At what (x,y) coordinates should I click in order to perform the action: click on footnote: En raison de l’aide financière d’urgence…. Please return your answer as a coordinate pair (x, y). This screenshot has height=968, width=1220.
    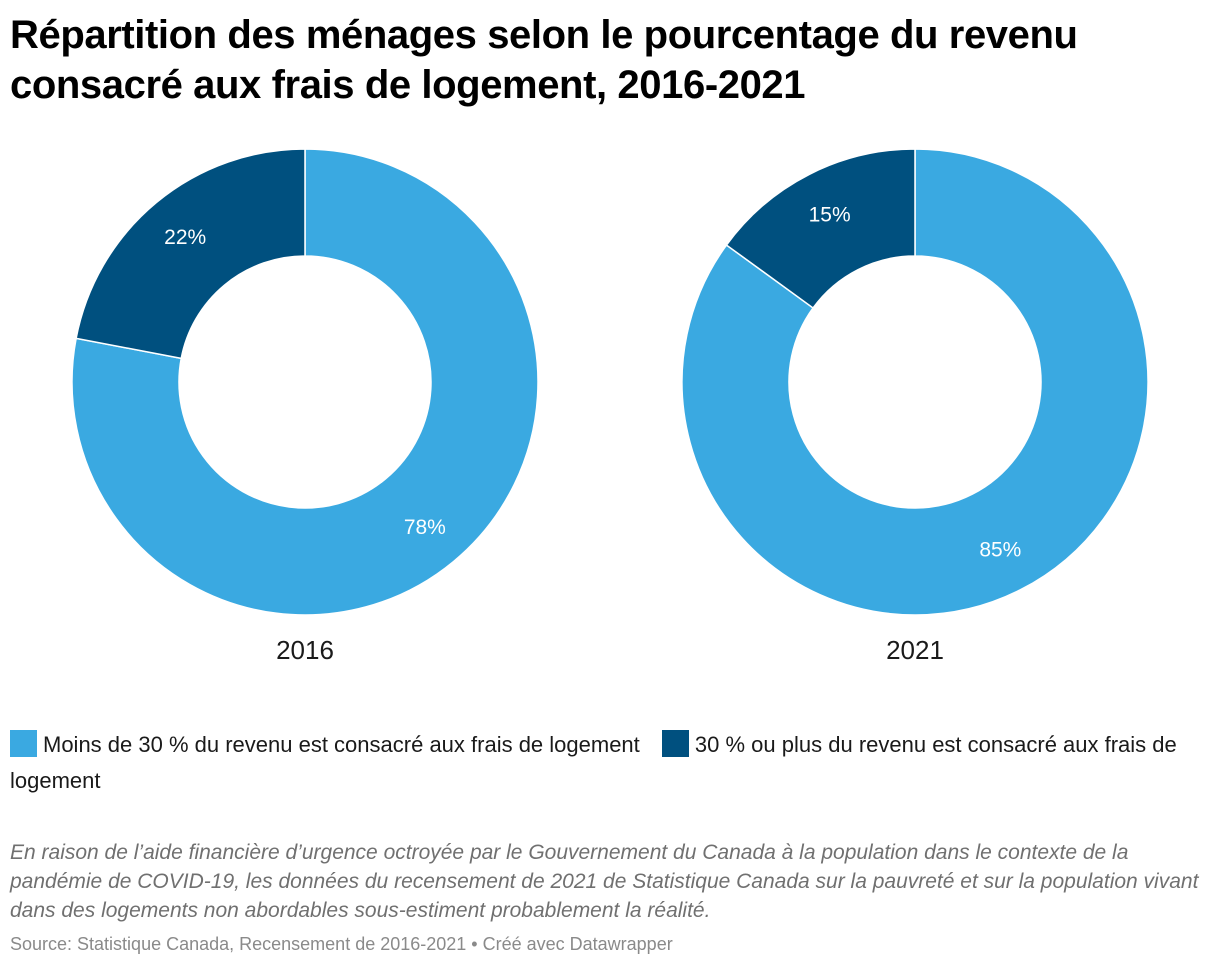
    Looking at the image, I should click on (604, 881).